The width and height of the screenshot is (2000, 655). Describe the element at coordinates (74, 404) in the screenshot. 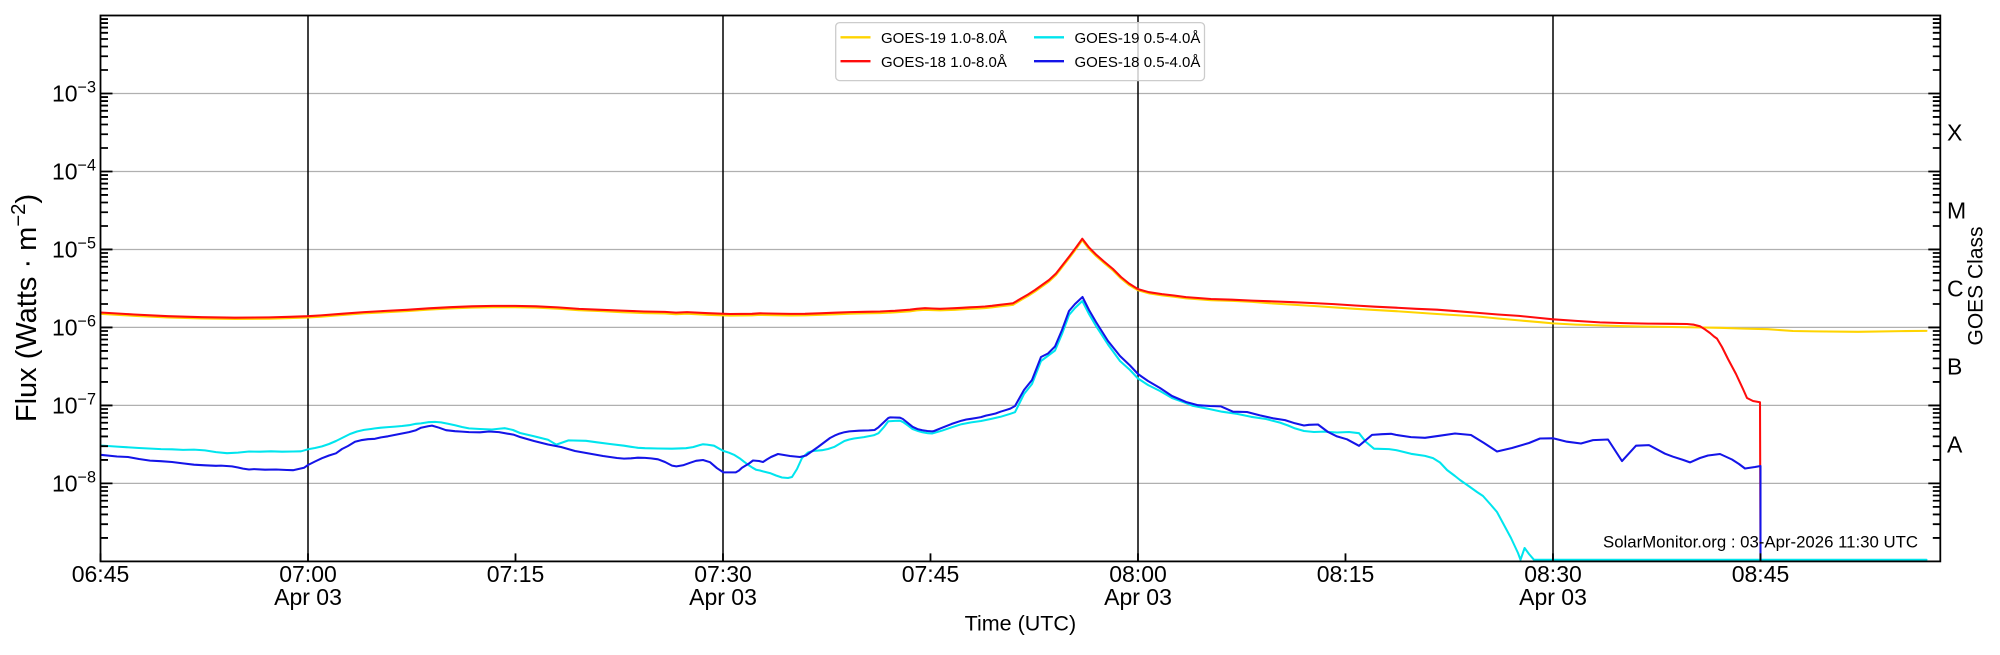

I see `svg-text: 10⁻⁷` at that location.